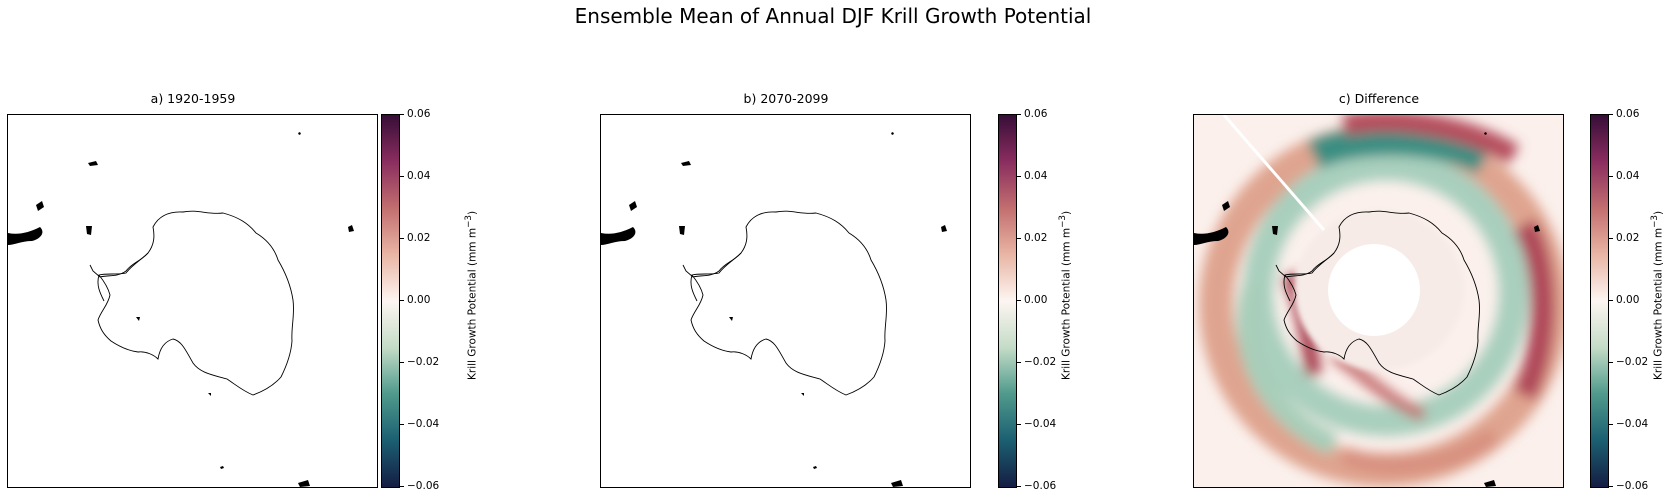 This screenshot has width=1666, height=499. I want to click on panel-b-colorbar-label: Krill Growth Potential (mm m−3), so click(1065, 295).